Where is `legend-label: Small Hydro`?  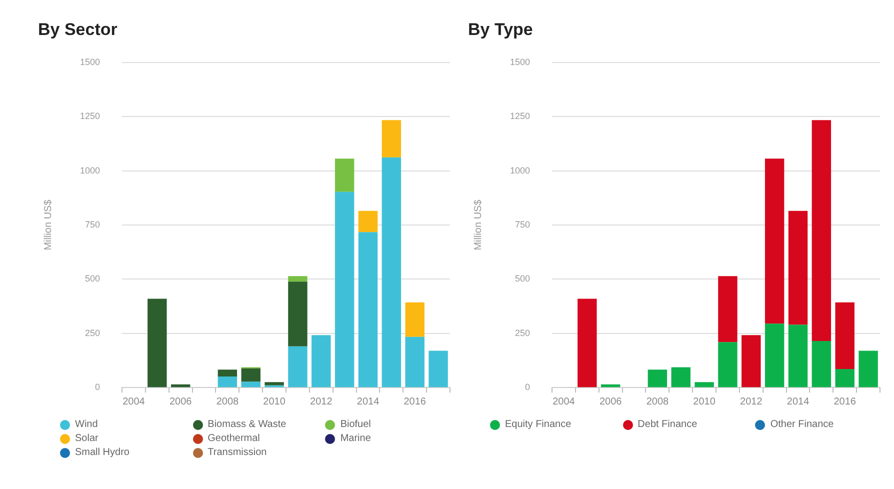
legend-label: Small Hydro is located at coordinates (102, 452).